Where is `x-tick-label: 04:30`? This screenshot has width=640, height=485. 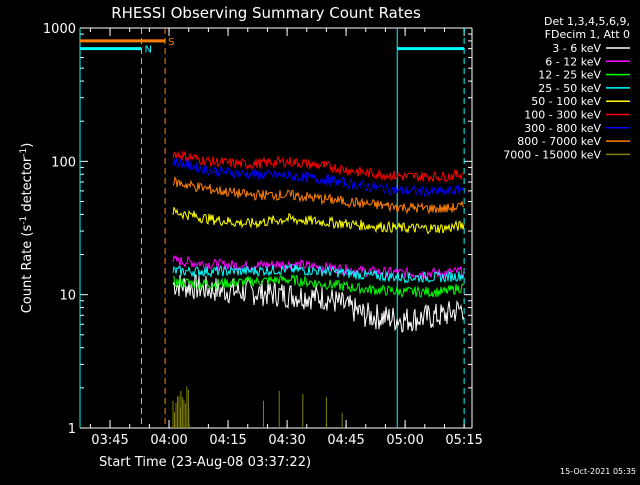 x-tick-label: 04:30 is located at coordinates (286, 440).